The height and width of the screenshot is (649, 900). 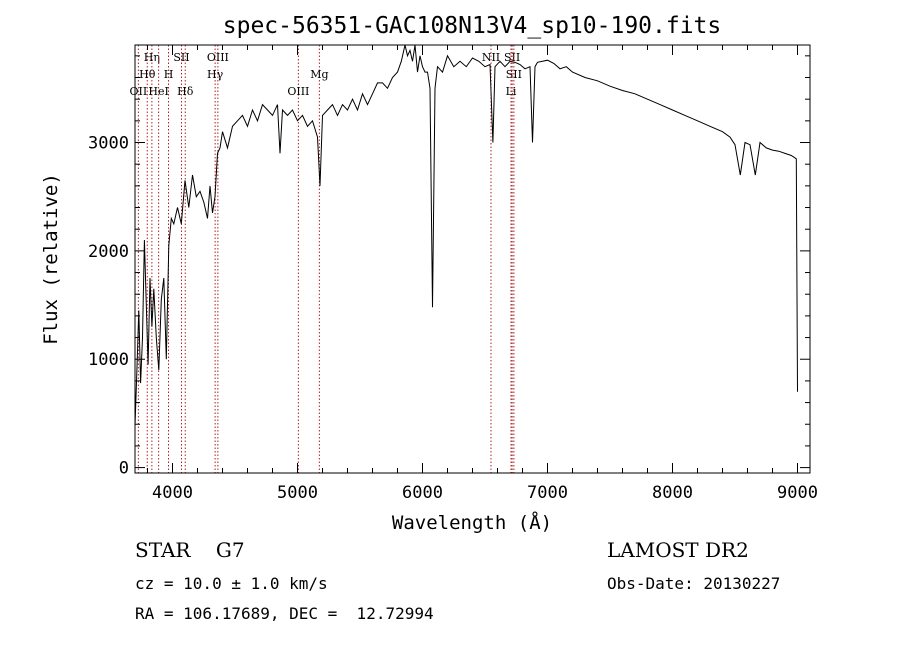 What do you see at coordinates (139, 91) in the screenshot?
I see `line-marker-label-0: OII` at bounding box center [139, 91].